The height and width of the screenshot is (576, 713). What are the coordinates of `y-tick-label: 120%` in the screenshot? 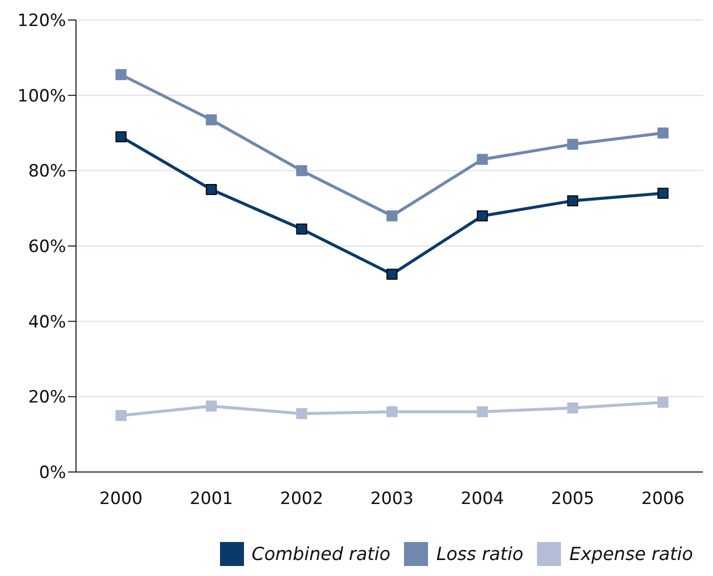 It's located at (41, 21).